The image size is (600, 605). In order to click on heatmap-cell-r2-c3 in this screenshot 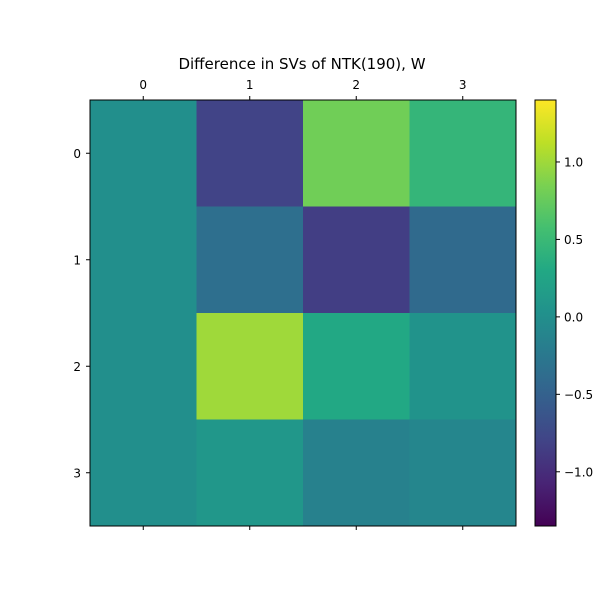, I will do `click(463, 366)`.